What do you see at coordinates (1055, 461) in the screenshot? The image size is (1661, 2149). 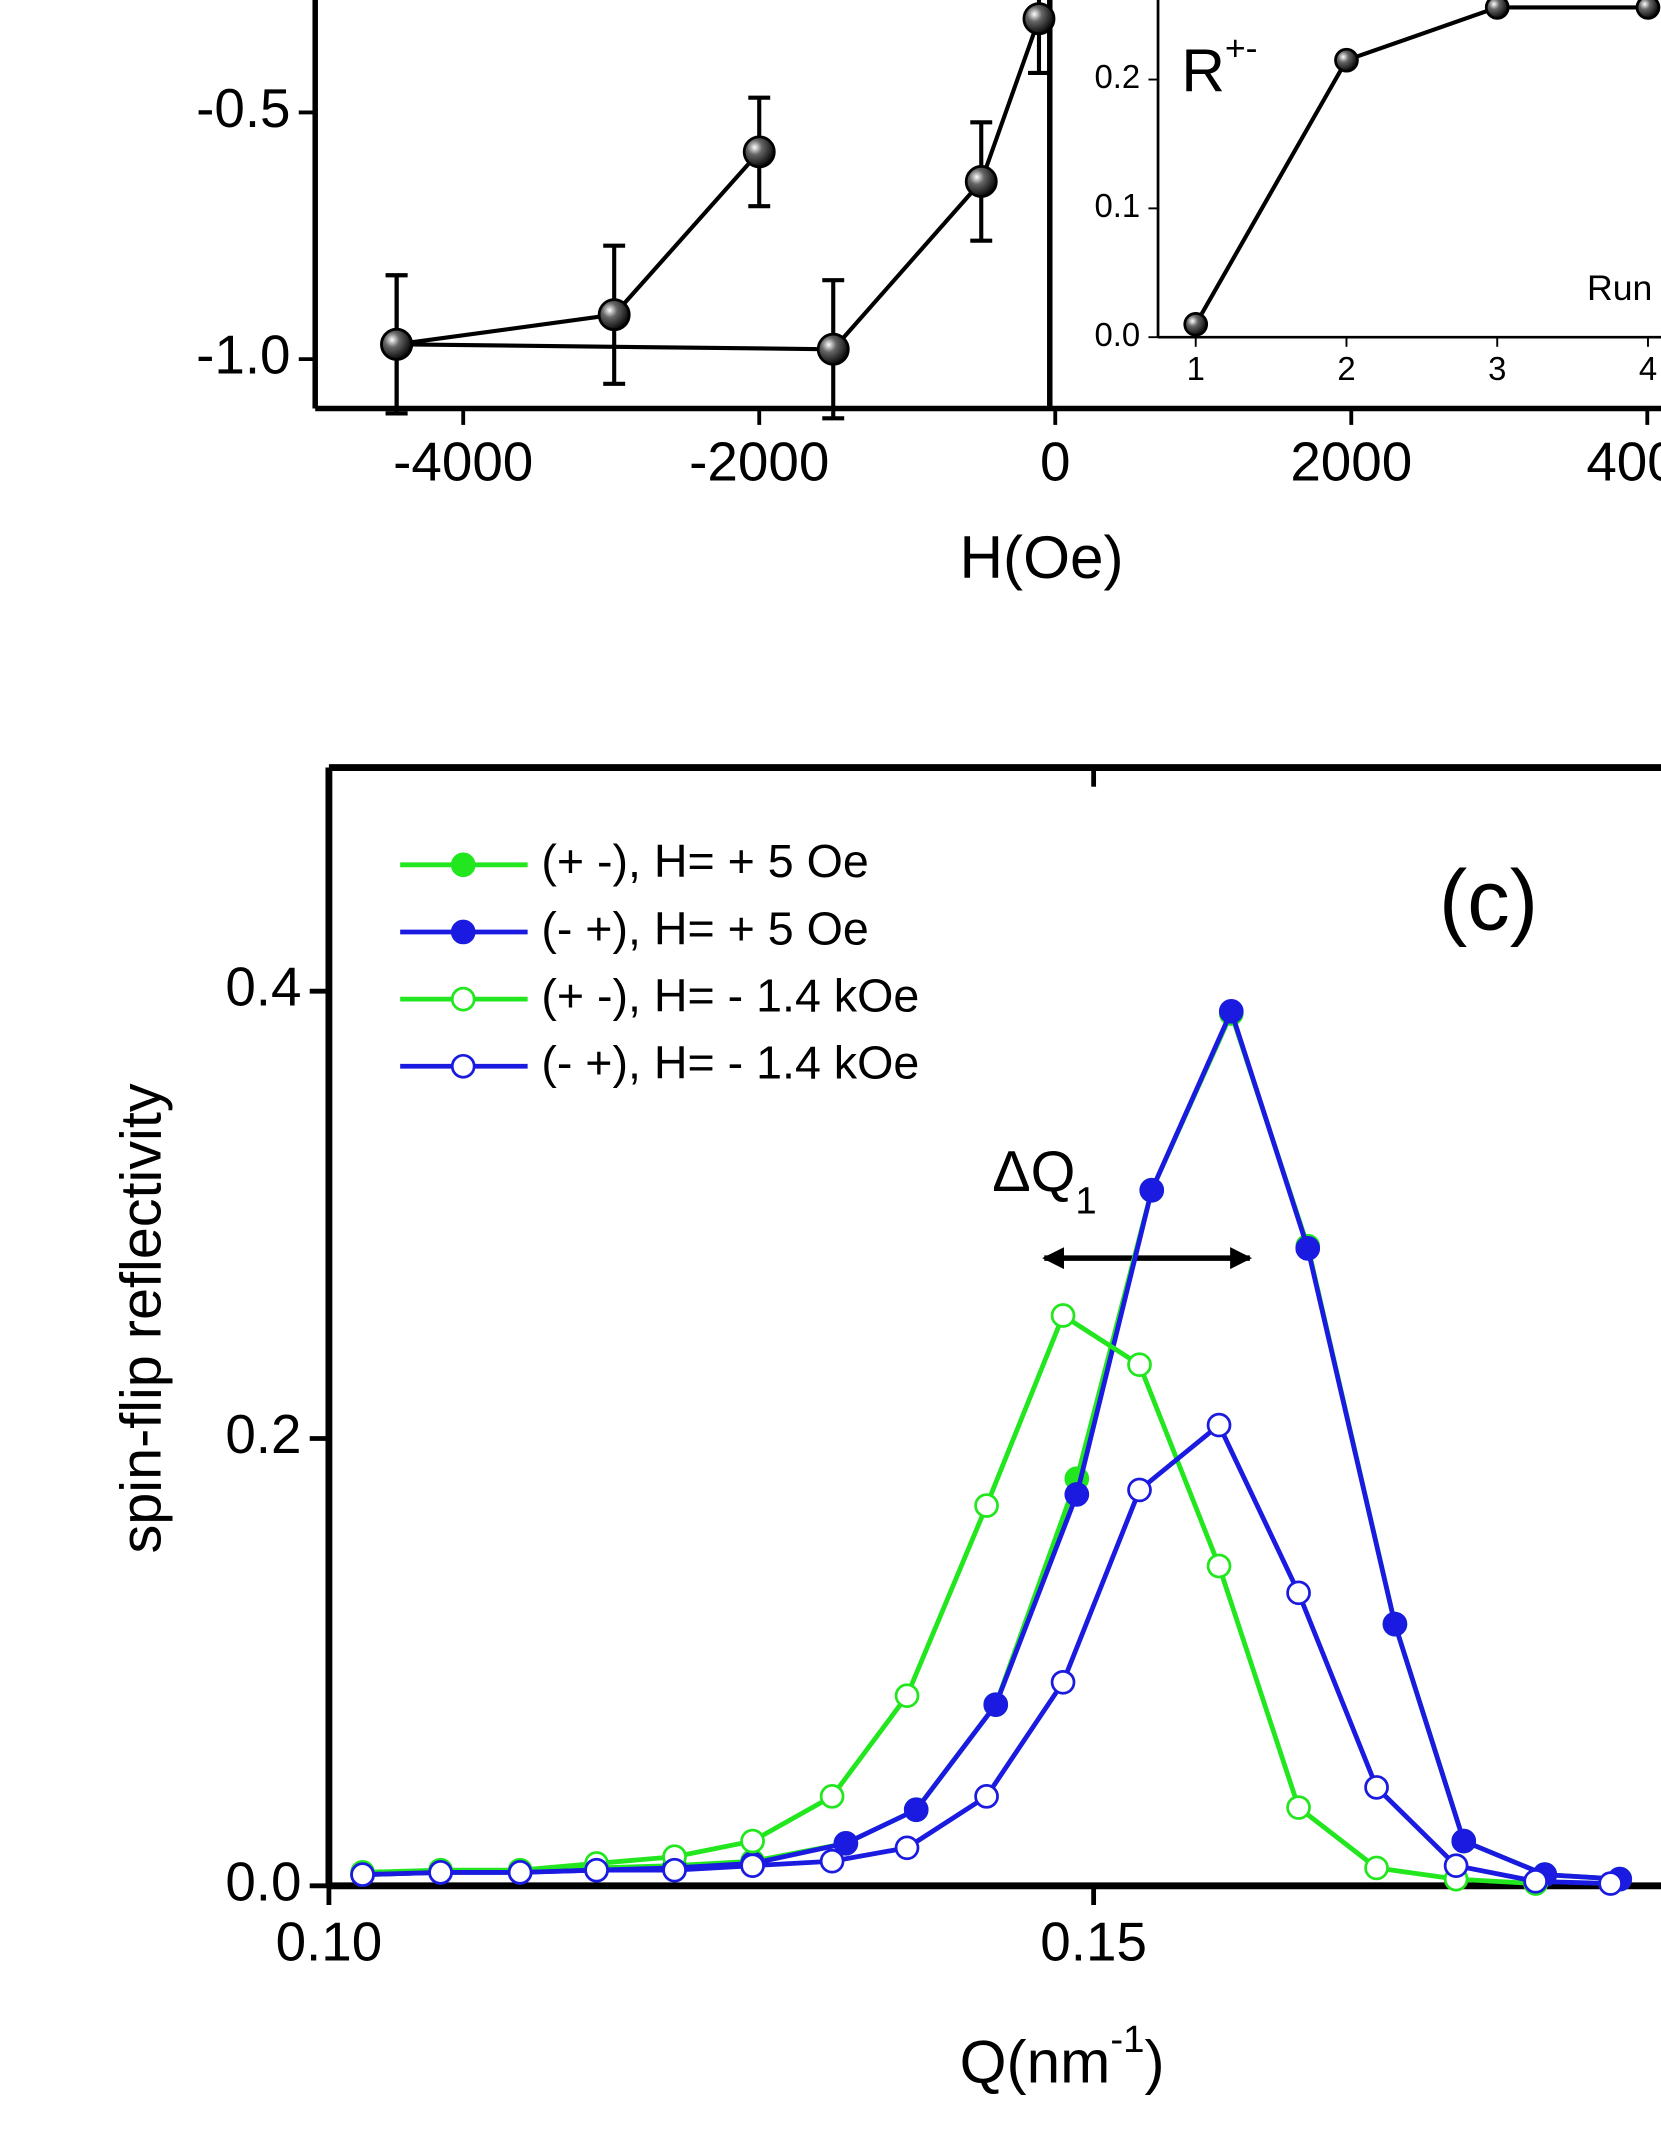 I see `x-tick-label: 0` at bounding box center [1055, 461].